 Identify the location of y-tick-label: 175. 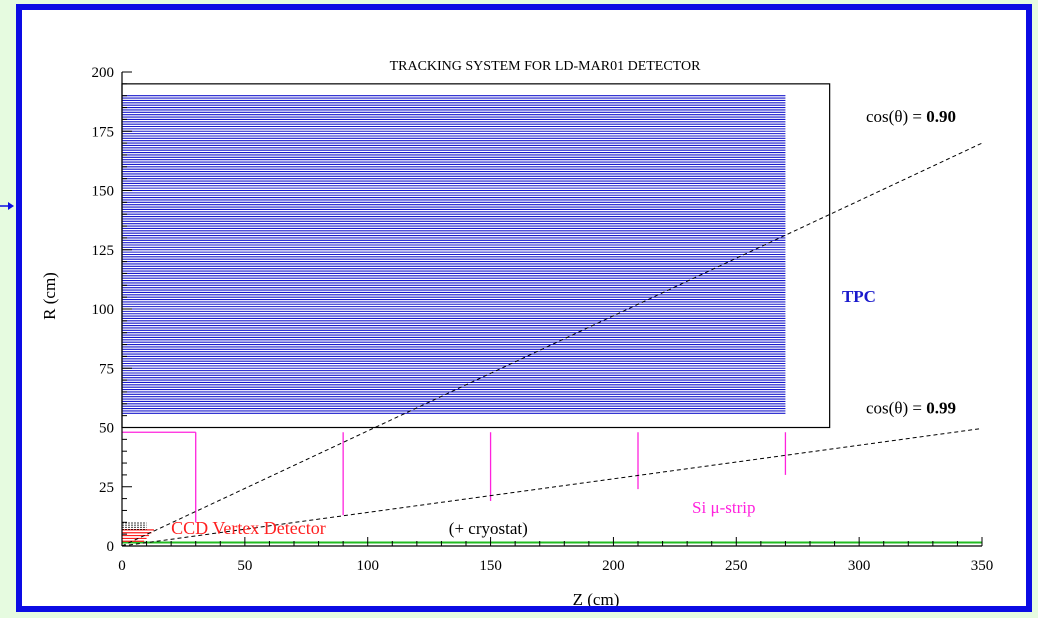
(103, 132).